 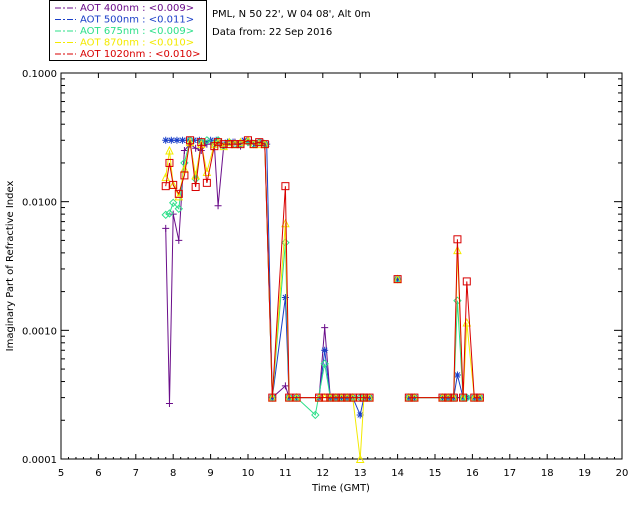 I want to click on y-tick-label: 0.0100, so click(x=39, y=203).